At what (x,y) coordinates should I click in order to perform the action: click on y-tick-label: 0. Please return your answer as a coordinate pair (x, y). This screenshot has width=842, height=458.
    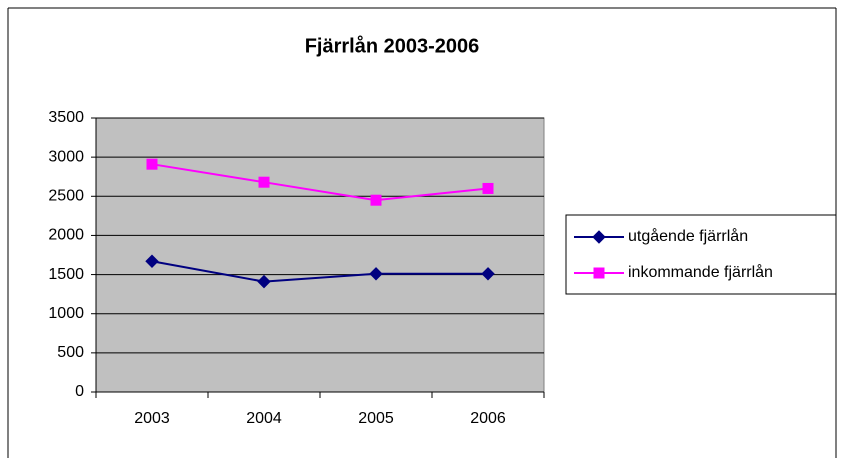
    Looking at the image, I should click on (79, 391).